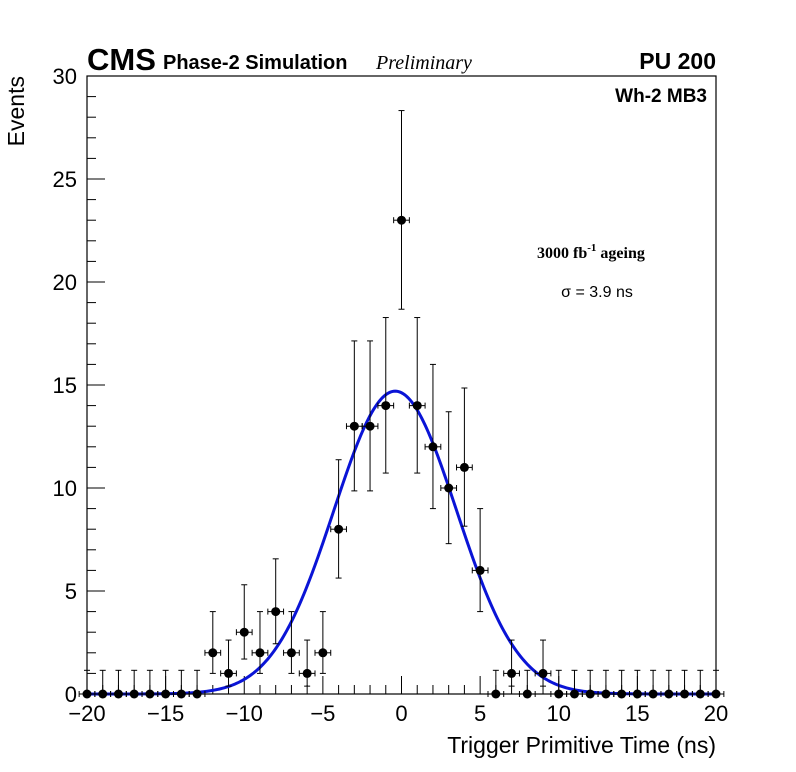  Describe the element at coordinates (65, 282) in the screenshot. I see `y-tick-label: 20` at that location.